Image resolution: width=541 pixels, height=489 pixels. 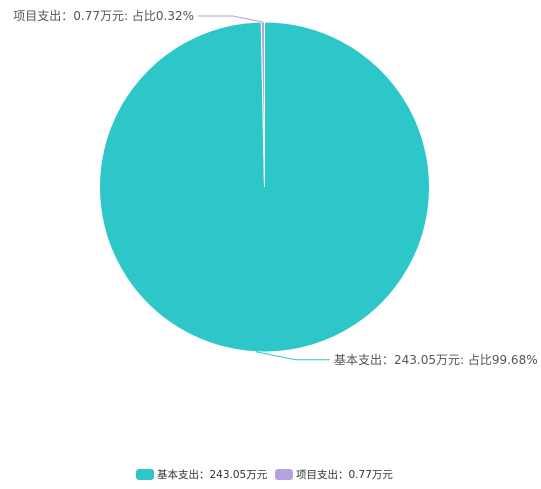 I want to click on callout-label-project: 项目支出：0.77万元: 占比0.32%, so click(x=103, y=15).